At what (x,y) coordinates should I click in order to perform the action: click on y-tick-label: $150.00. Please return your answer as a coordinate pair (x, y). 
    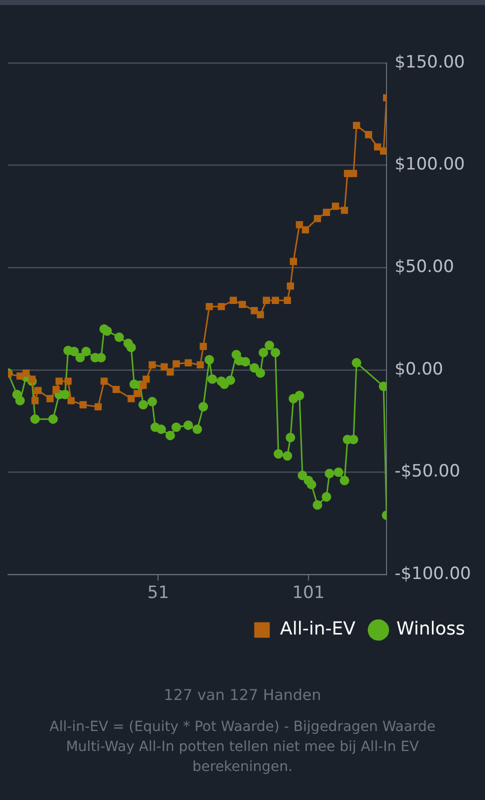
    Looking at the image, I should click on (429, 62).